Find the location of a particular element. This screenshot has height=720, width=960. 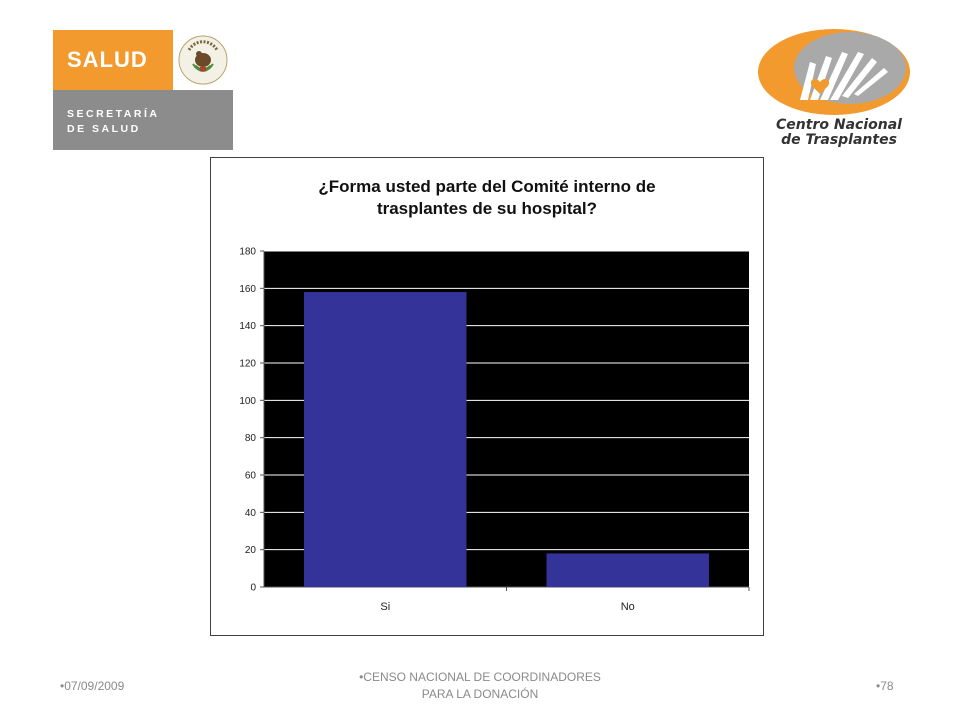

salud-logo-orange-block is located at coordinates (113, 60).